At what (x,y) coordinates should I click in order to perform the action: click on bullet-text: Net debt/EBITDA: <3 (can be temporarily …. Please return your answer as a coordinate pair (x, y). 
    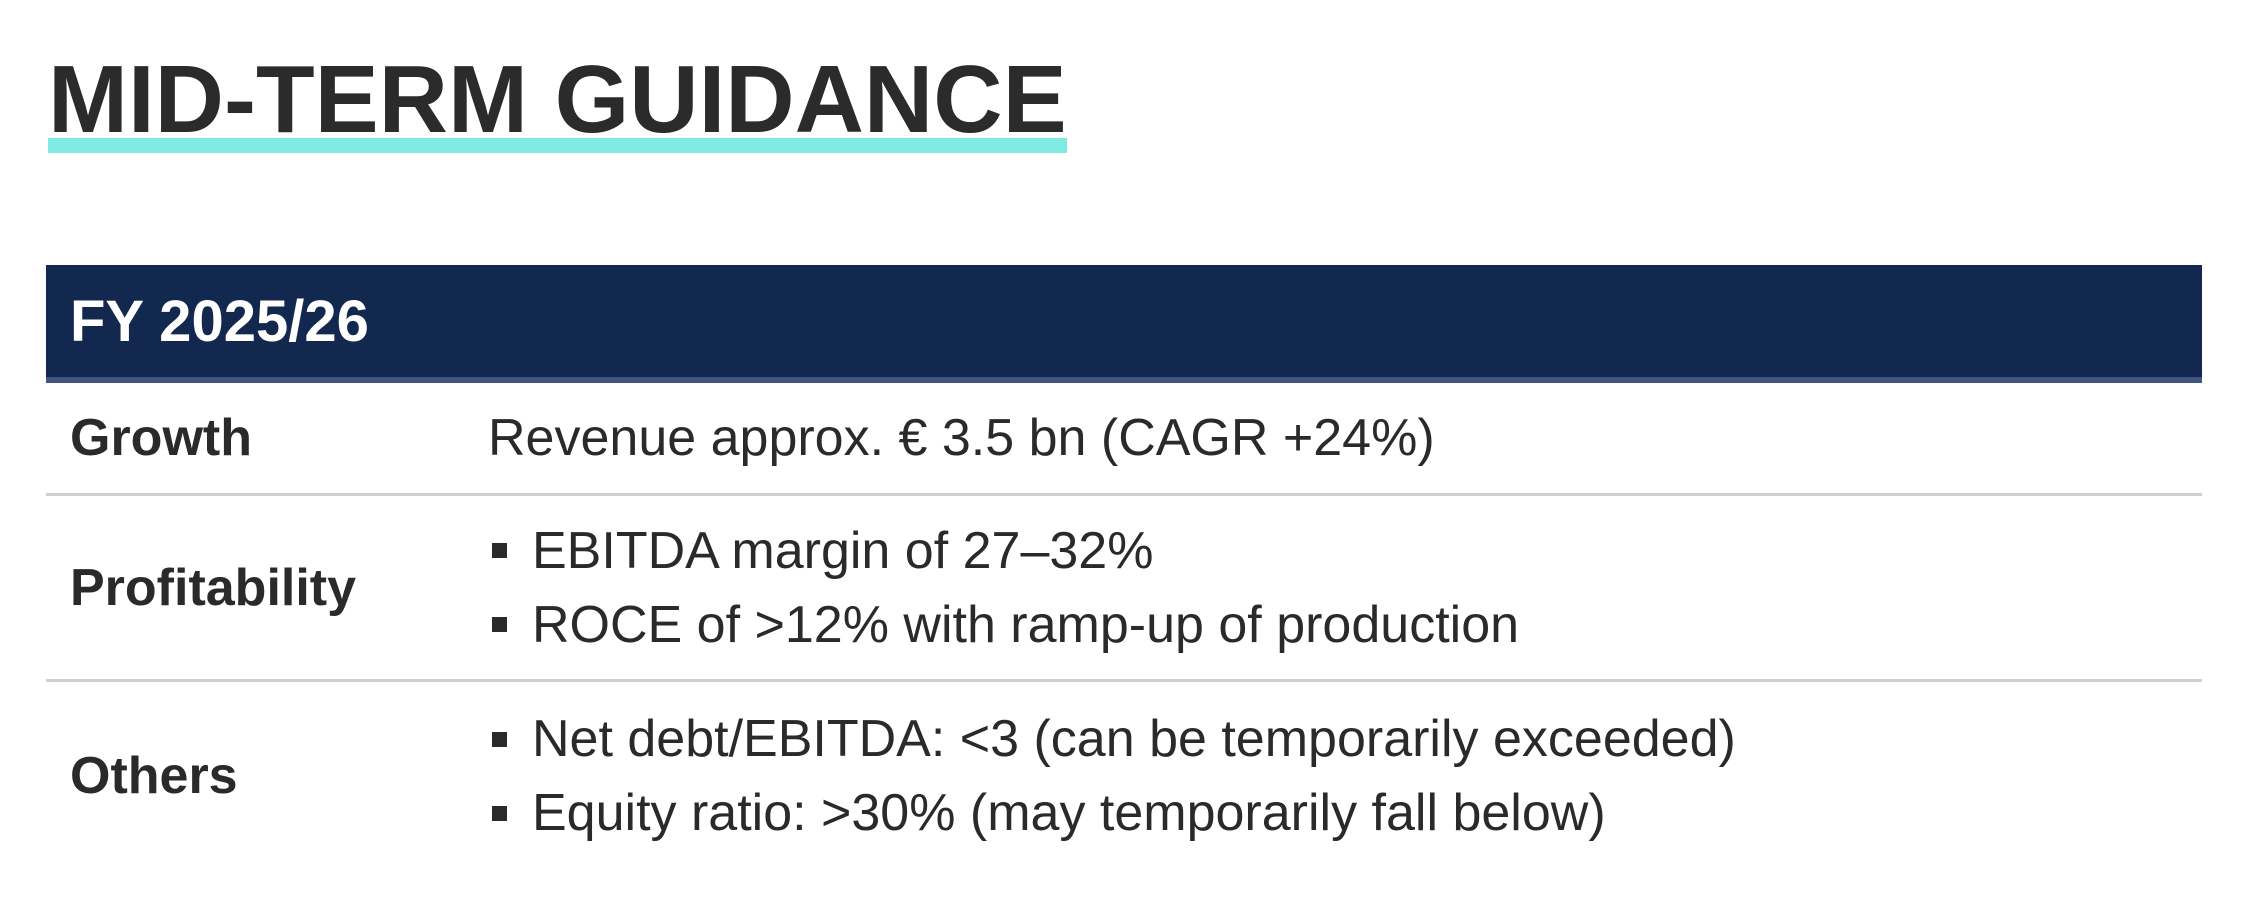
    Looking at the image, I should click on (1134, 739).